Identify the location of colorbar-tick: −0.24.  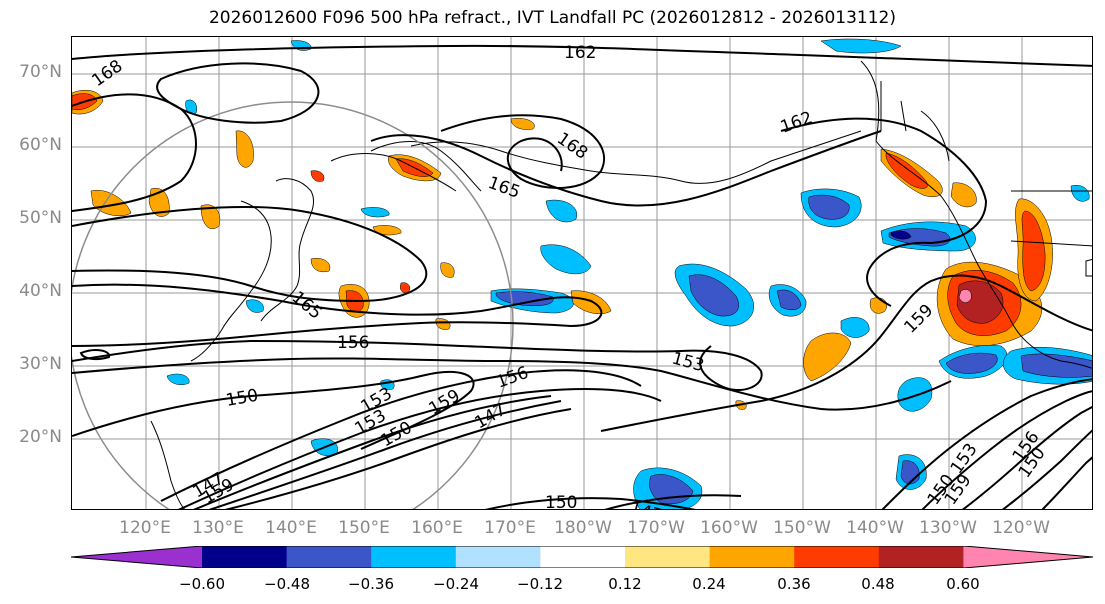
(456, 584).